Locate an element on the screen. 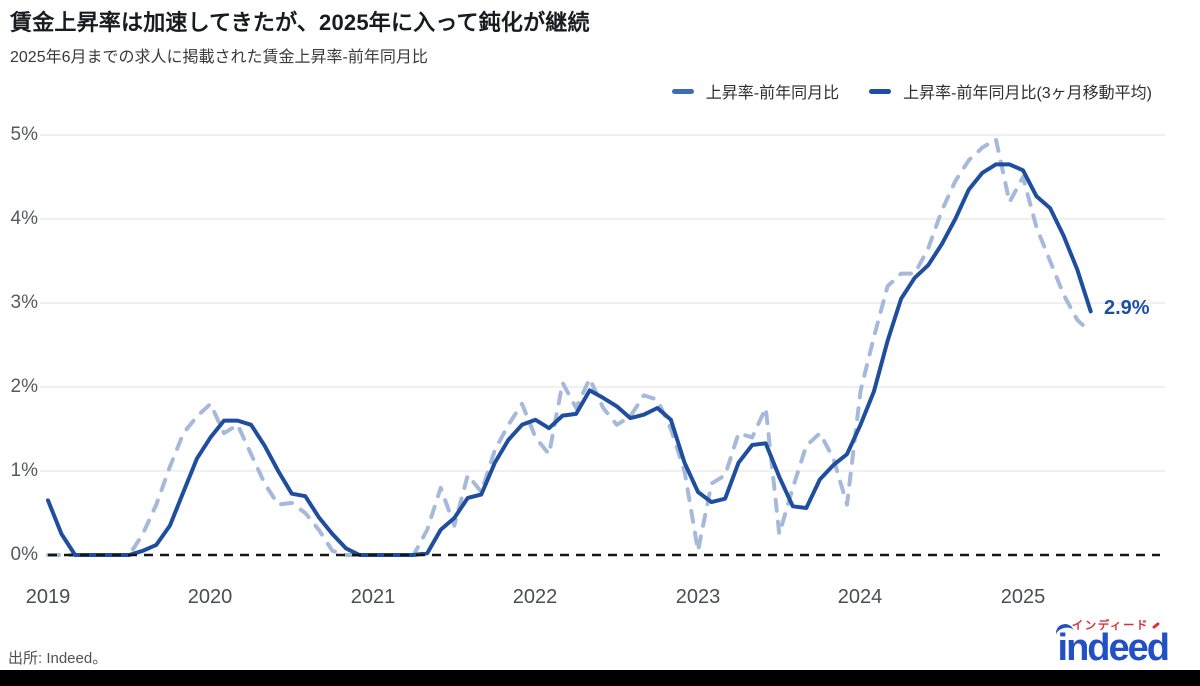 Image resolution: width=1200 pixels, height=686 pixels. indeed-logo-wordmark: indeed is located at coordinates (1111, 644).